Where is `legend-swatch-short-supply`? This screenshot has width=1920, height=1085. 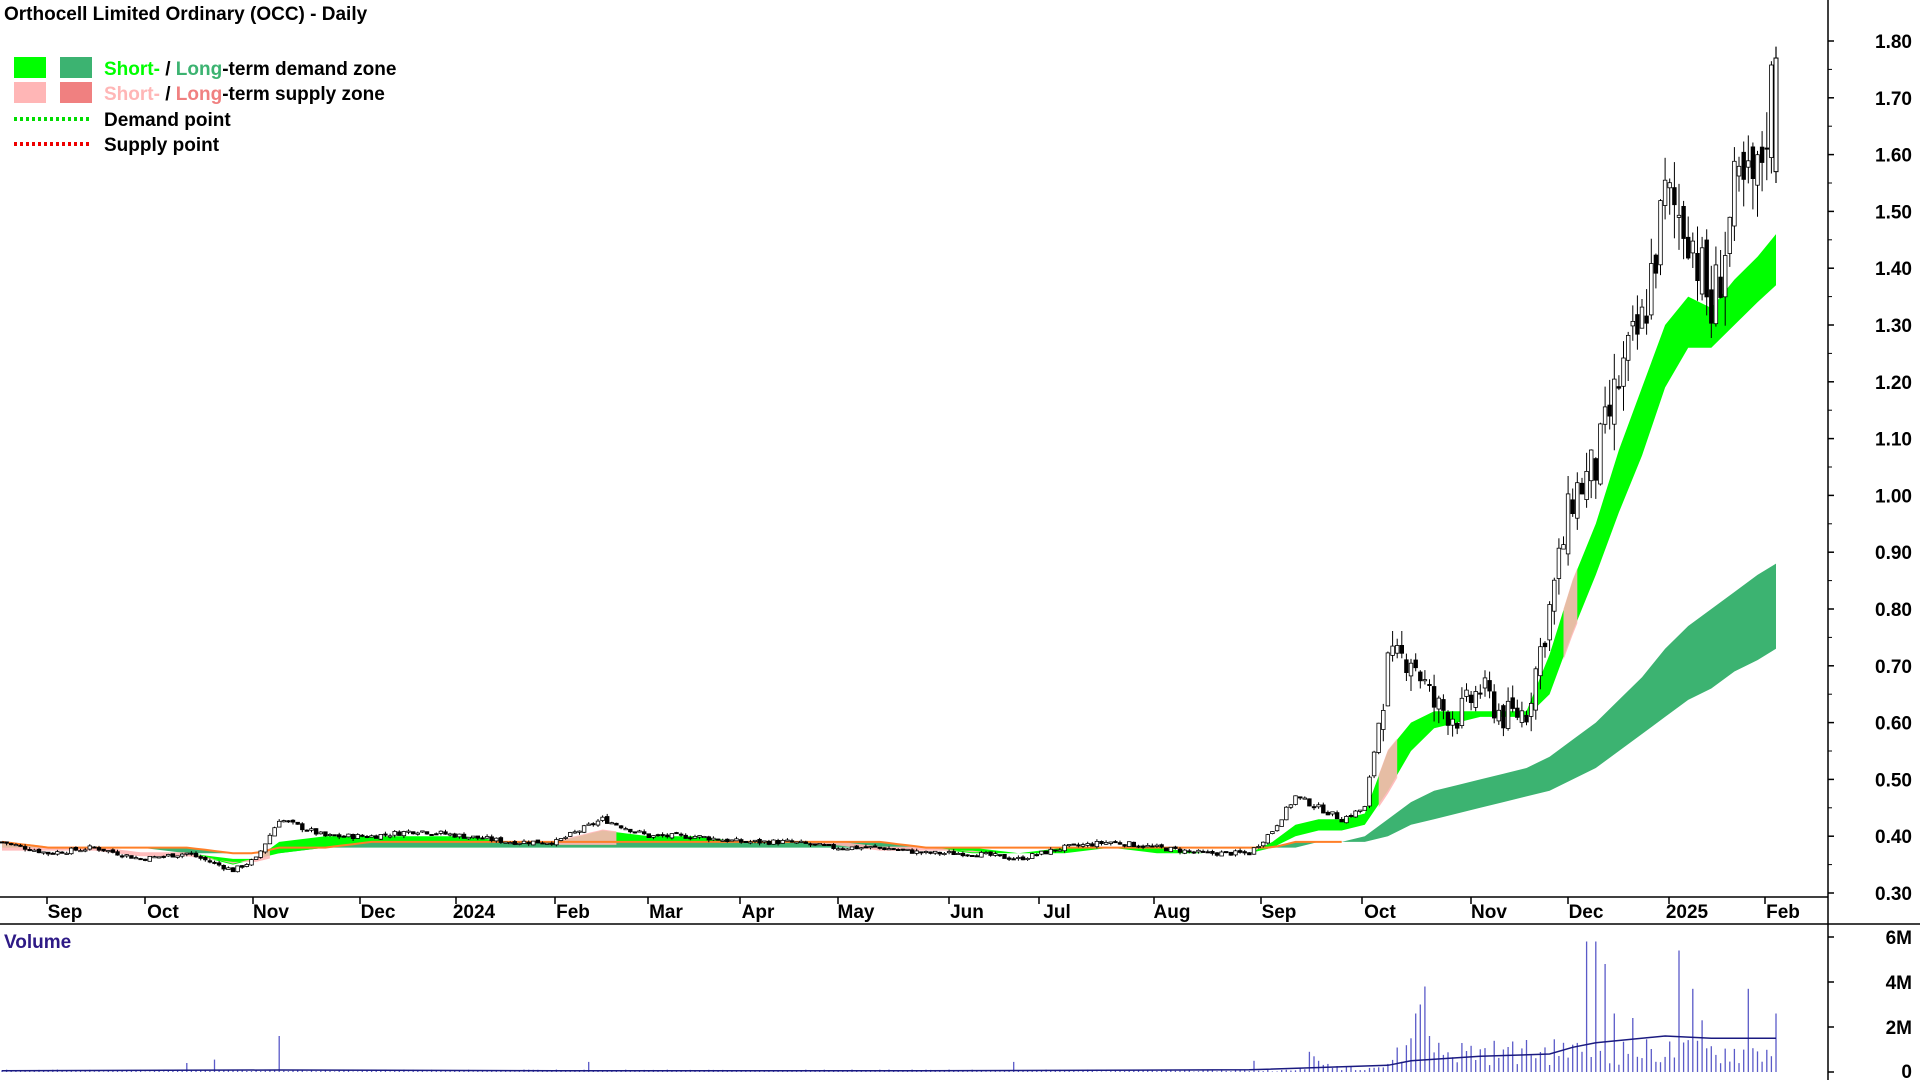 legend-swatch-short-supply is located at coordinates (30, 92).